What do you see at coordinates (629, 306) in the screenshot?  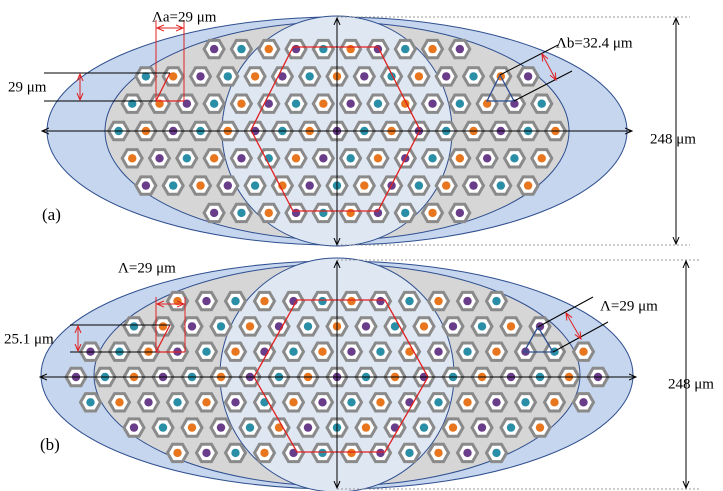 I see `pitch-label: Λ=29 μm` at bounding box center [629, 306].